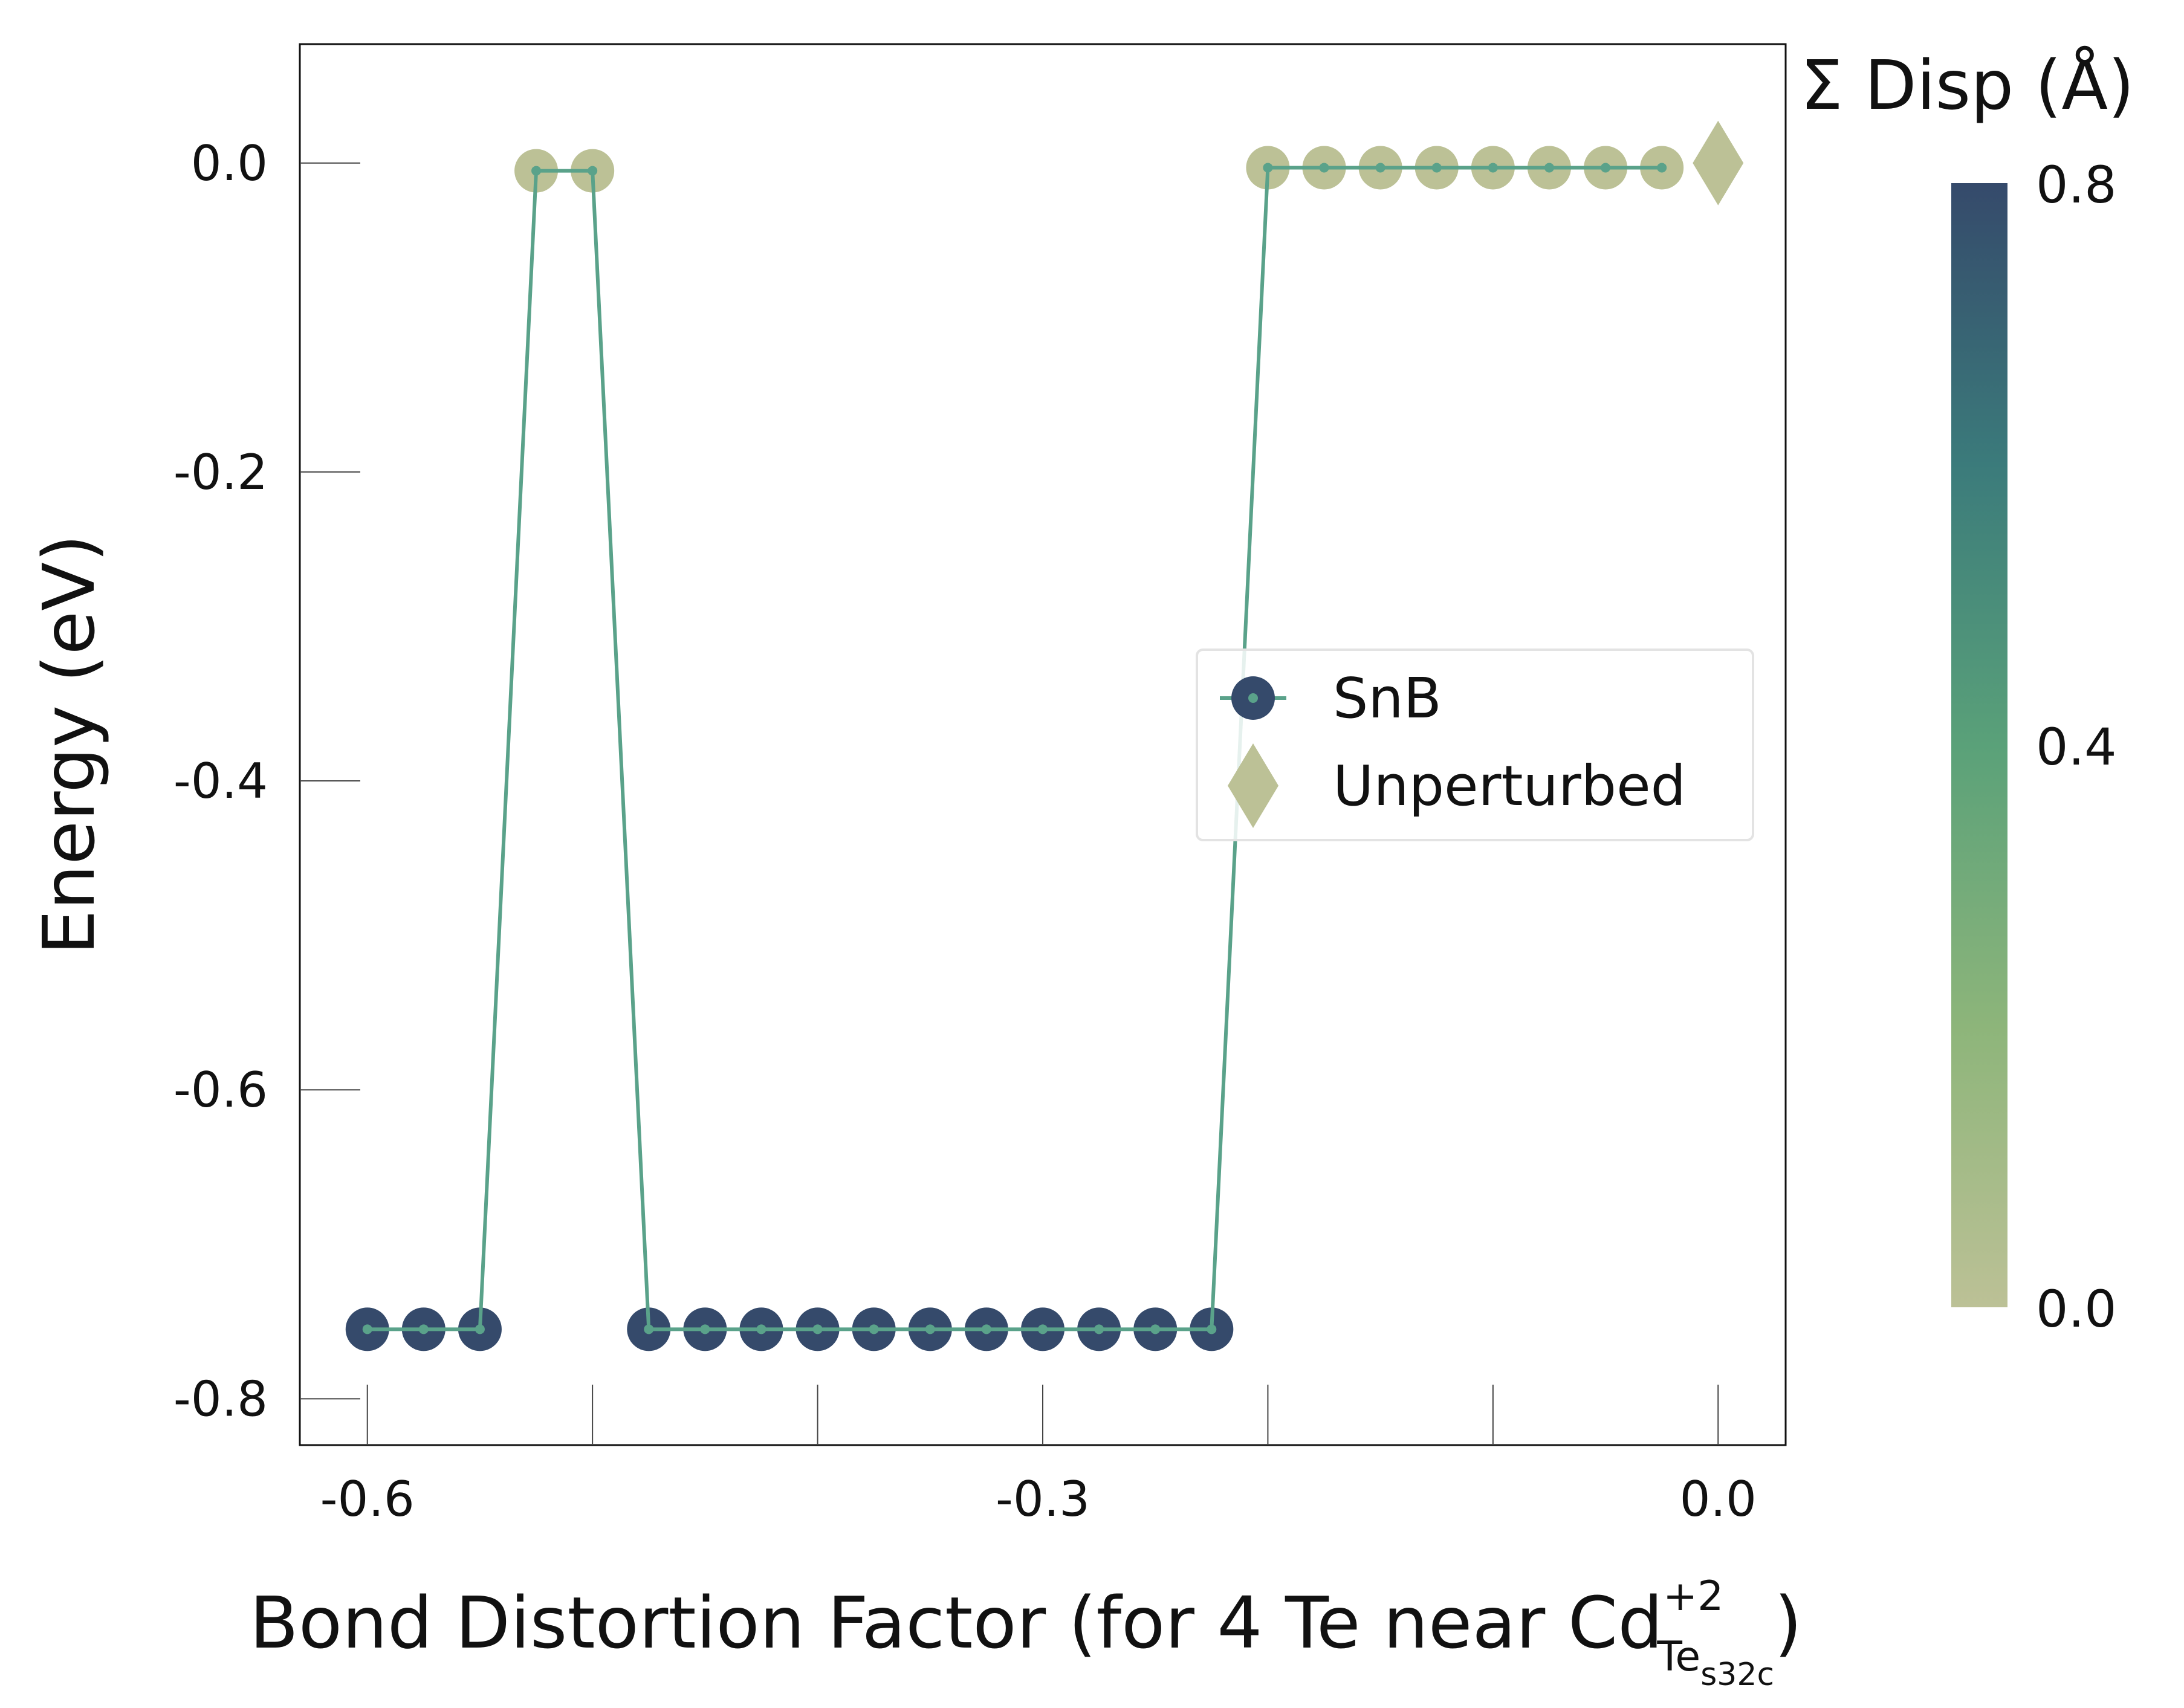 Image resolution: width=2184 pixels, height=1708 pixels. What do you see at coordinates (1979, 745) in the screenshot?
I see `colorbar-gradient` at bounding box center [1979, 745].